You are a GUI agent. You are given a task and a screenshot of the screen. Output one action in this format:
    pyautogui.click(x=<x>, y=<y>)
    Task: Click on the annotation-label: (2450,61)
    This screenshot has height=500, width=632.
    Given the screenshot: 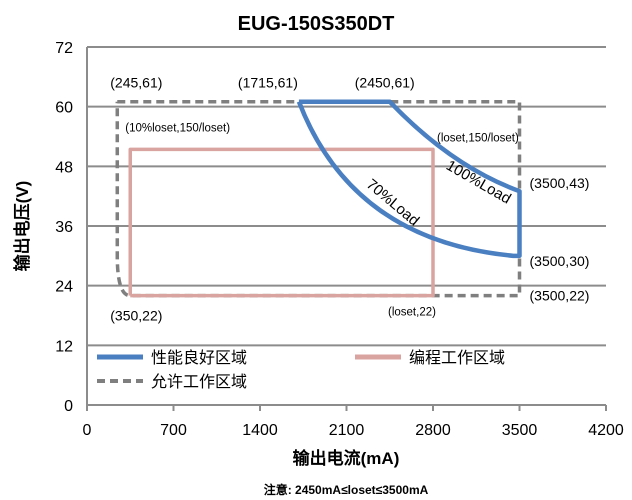 What is the action you would take?
    pyautogui.click(x=385, y=83)
    